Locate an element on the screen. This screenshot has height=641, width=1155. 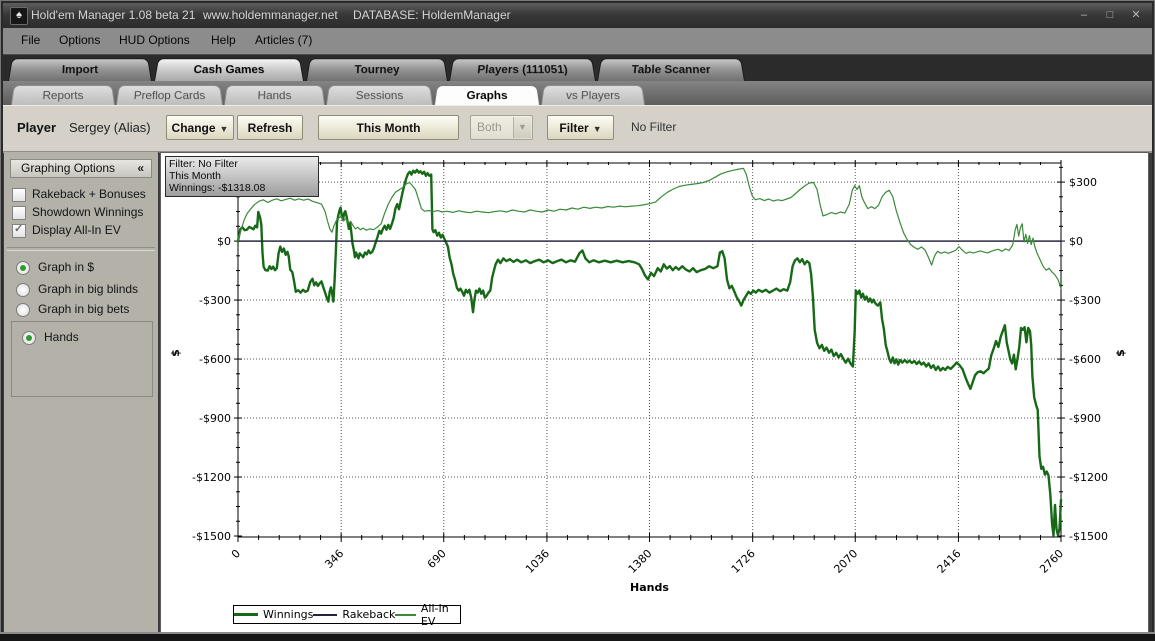
player-name: Sergey (Alias) is located at coordinates (110, 127).